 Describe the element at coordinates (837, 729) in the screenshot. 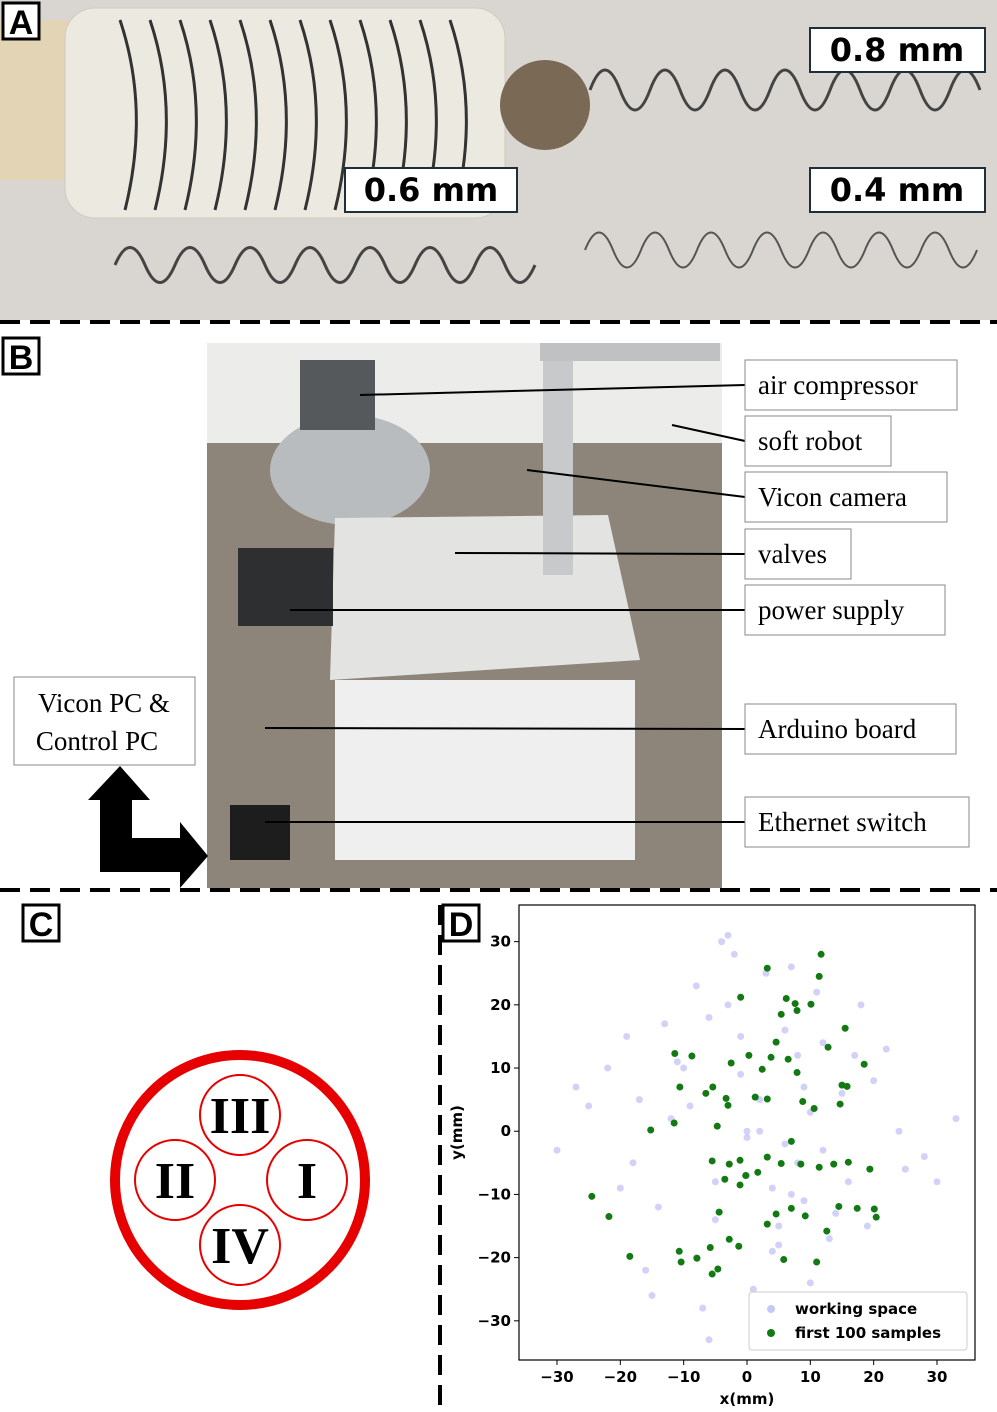

I see `callout-label: Arduino board` at that location.